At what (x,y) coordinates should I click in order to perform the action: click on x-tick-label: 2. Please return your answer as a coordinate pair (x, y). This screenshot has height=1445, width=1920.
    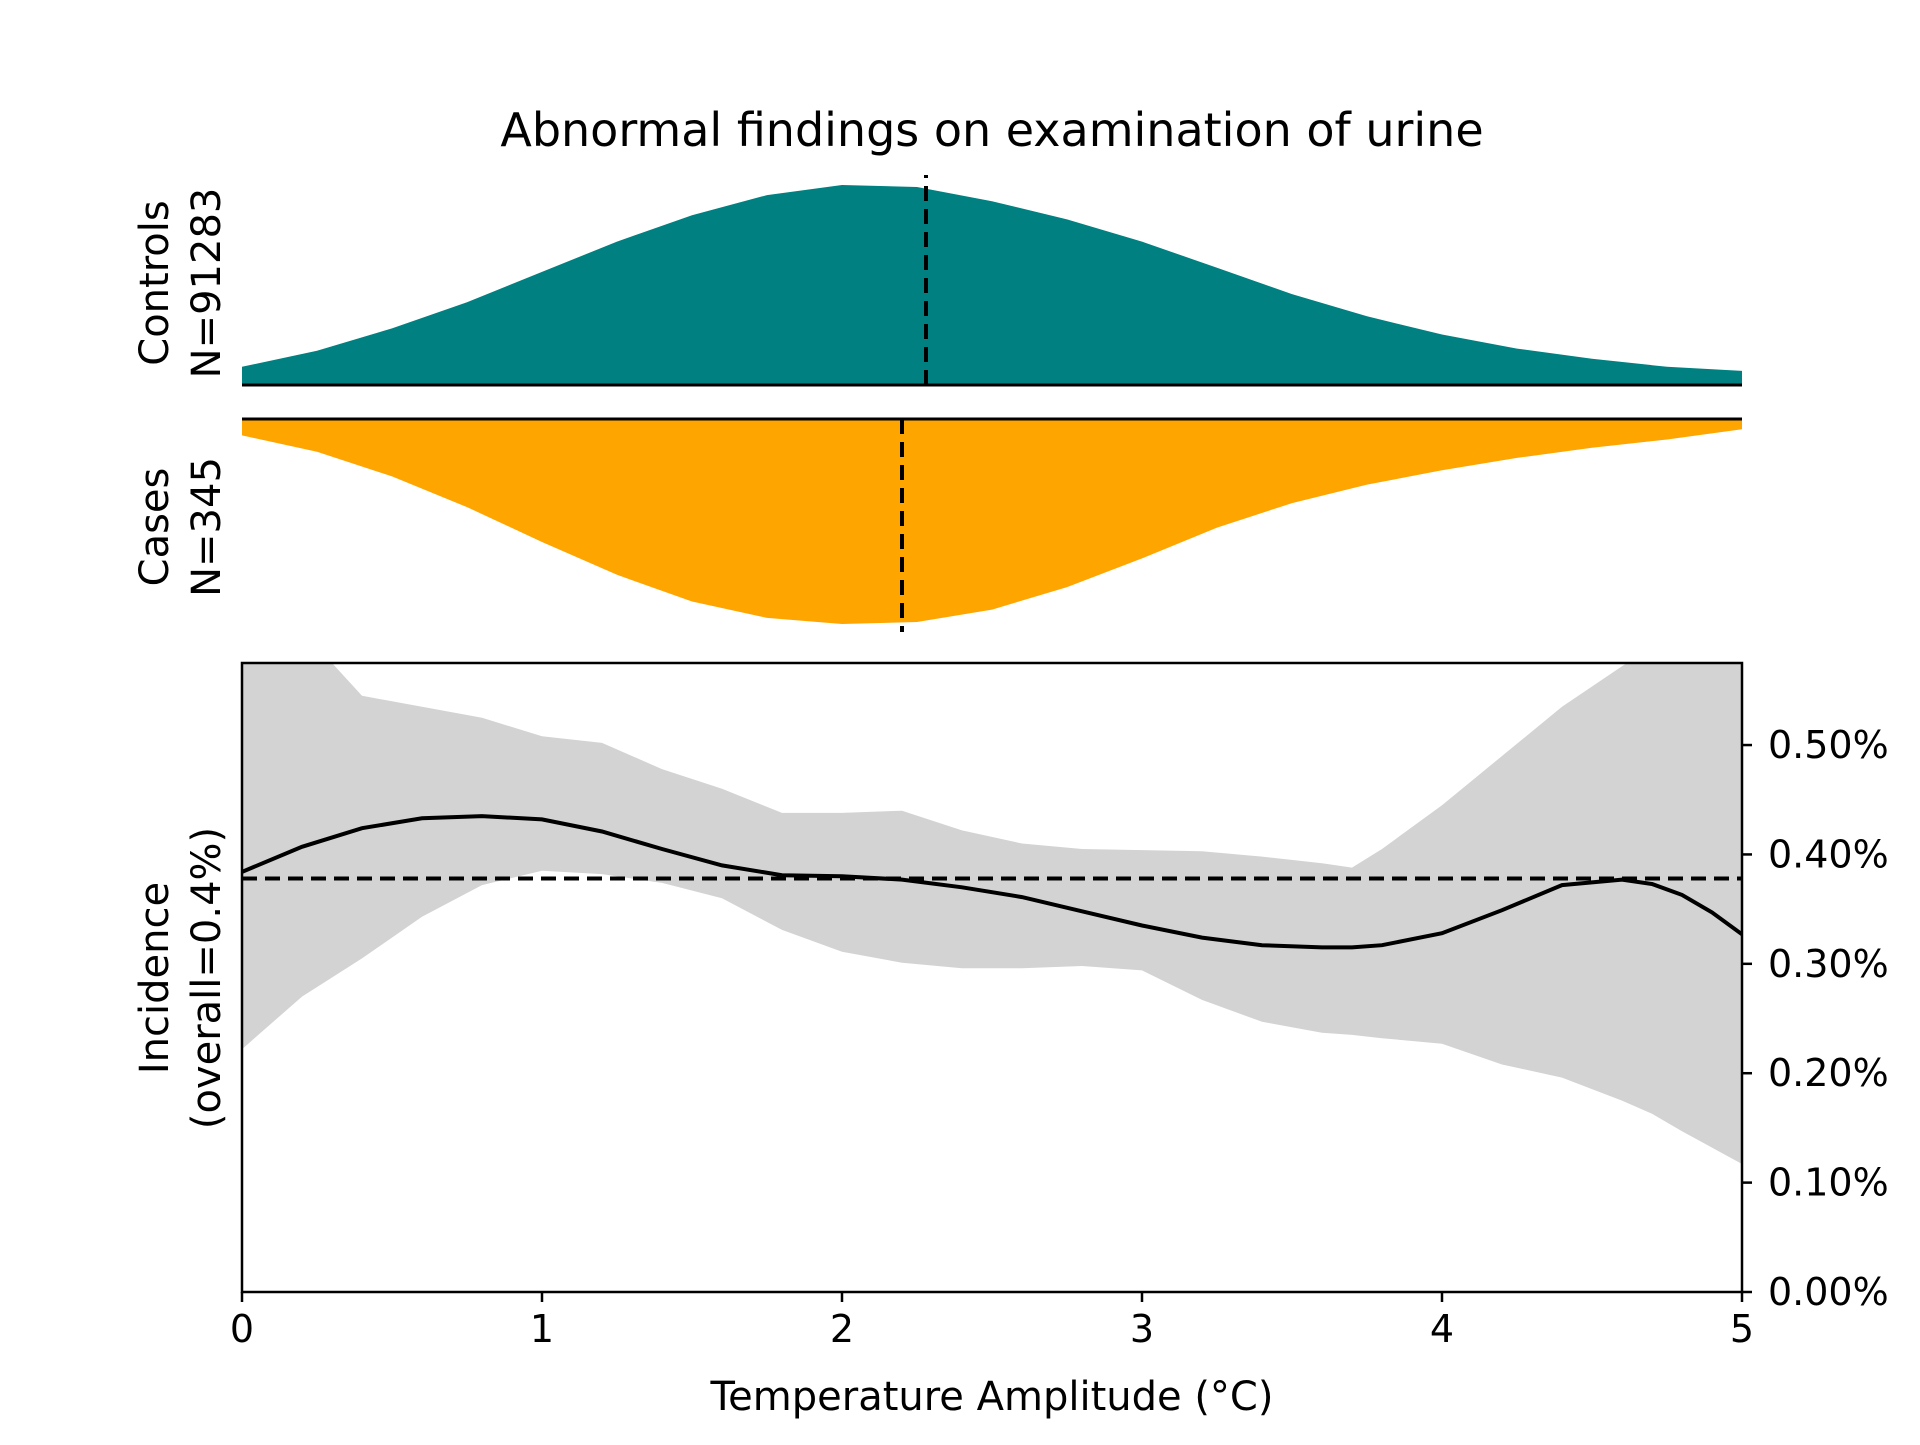
    Looking at the image, I should click on (842, 1329).